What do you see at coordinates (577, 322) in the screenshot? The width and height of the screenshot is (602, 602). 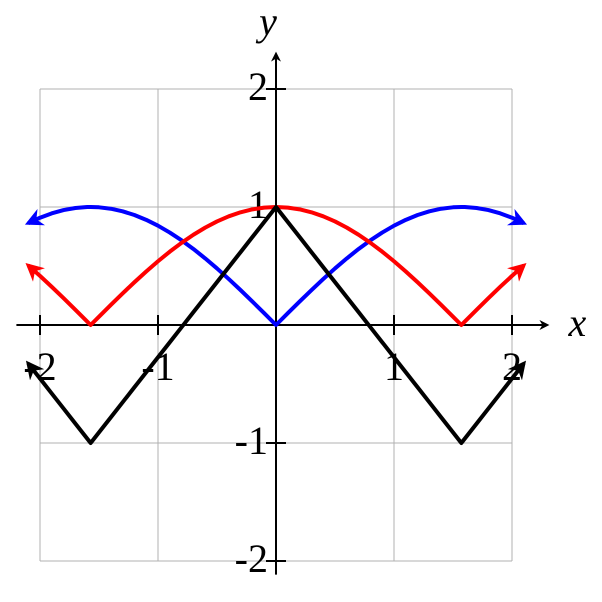 I see `x-axis-label: x` at bounding box center [577, 322].